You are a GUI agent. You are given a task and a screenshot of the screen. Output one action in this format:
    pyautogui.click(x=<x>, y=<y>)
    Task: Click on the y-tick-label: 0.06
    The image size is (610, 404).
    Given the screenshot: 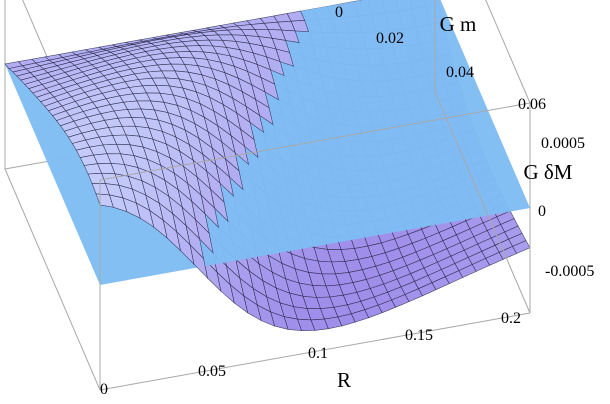 What is the action you would take?
    pyautogui.click(x=532, y=104)
    